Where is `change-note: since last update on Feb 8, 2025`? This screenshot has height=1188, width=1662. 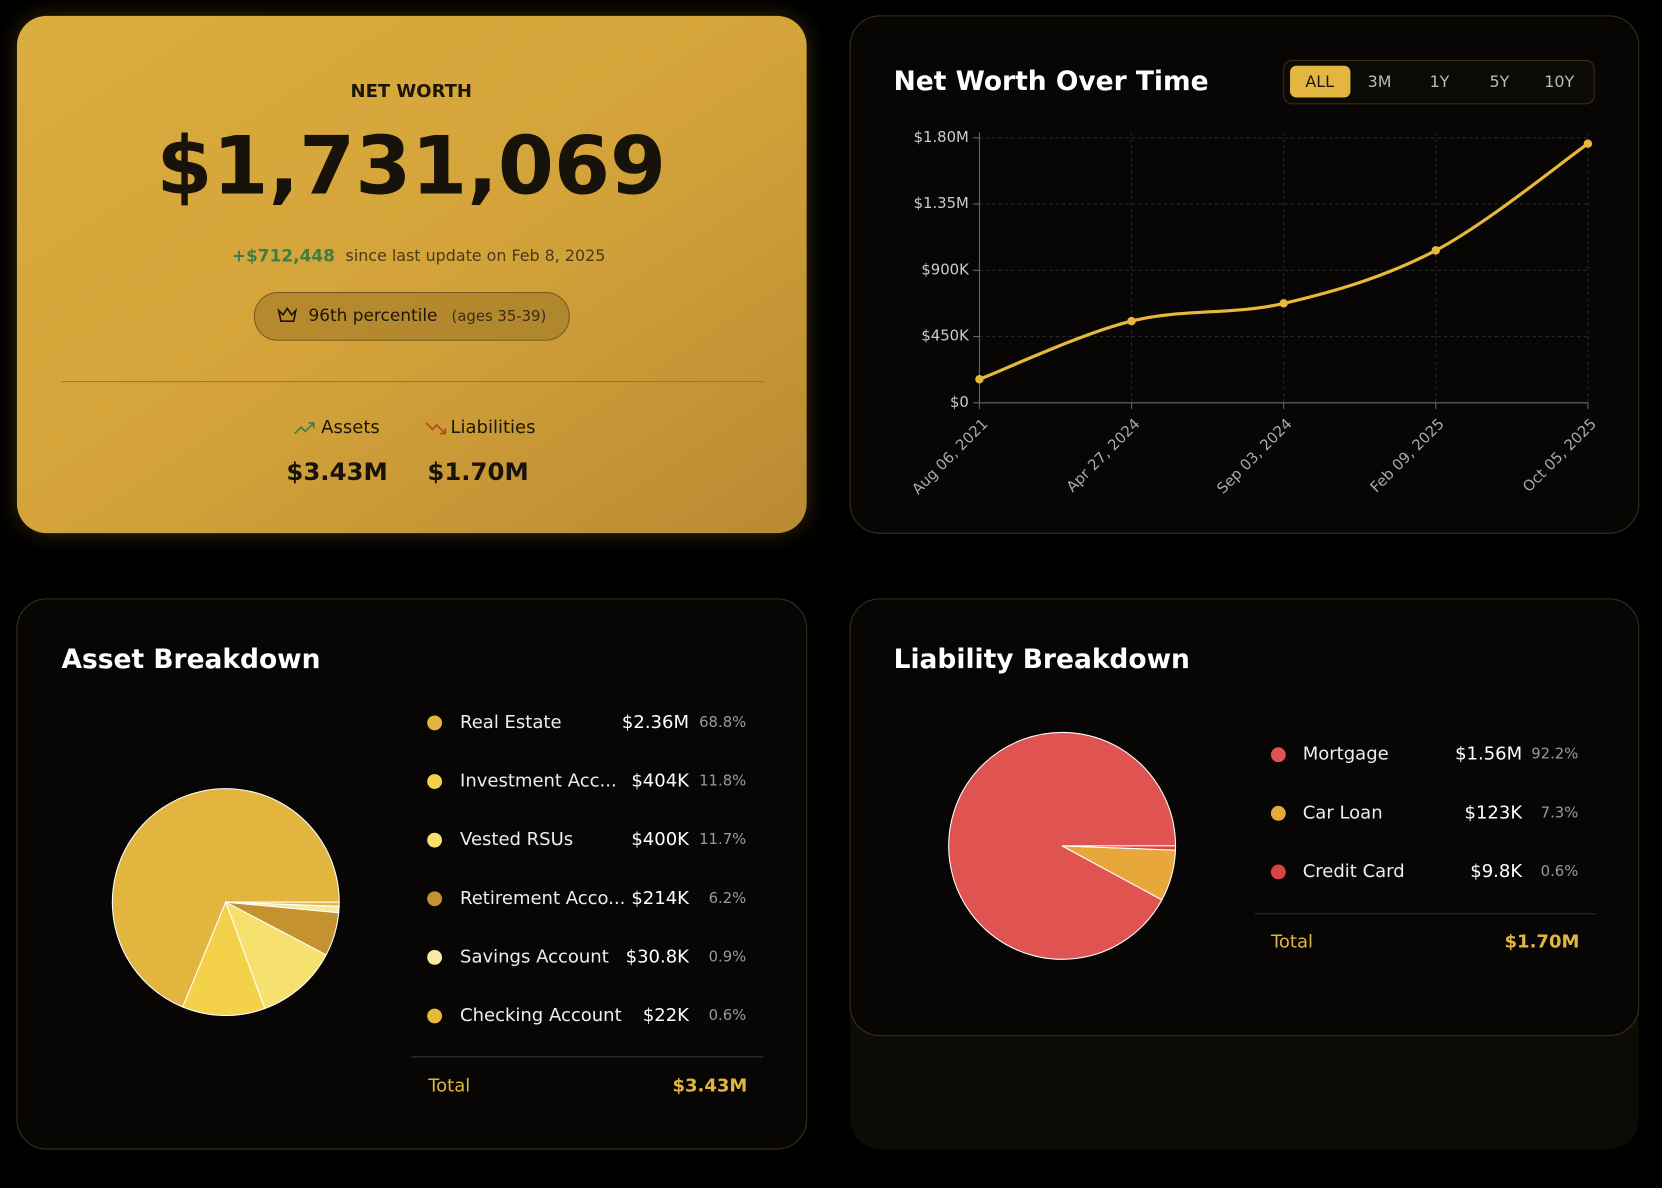
change-note: since last update on Feb 8, 2025 is located at coordinates (476, 255).